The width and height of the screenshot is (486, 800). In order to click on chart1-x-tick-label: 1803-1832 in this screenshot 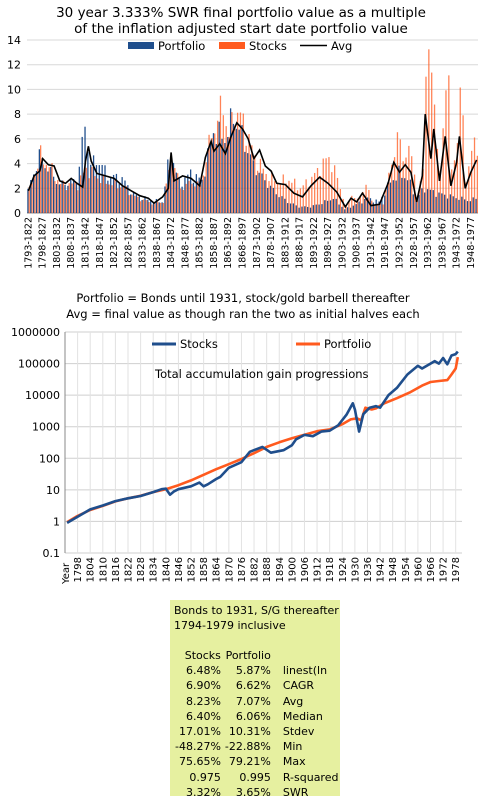, I will do `click(57, 243)`.